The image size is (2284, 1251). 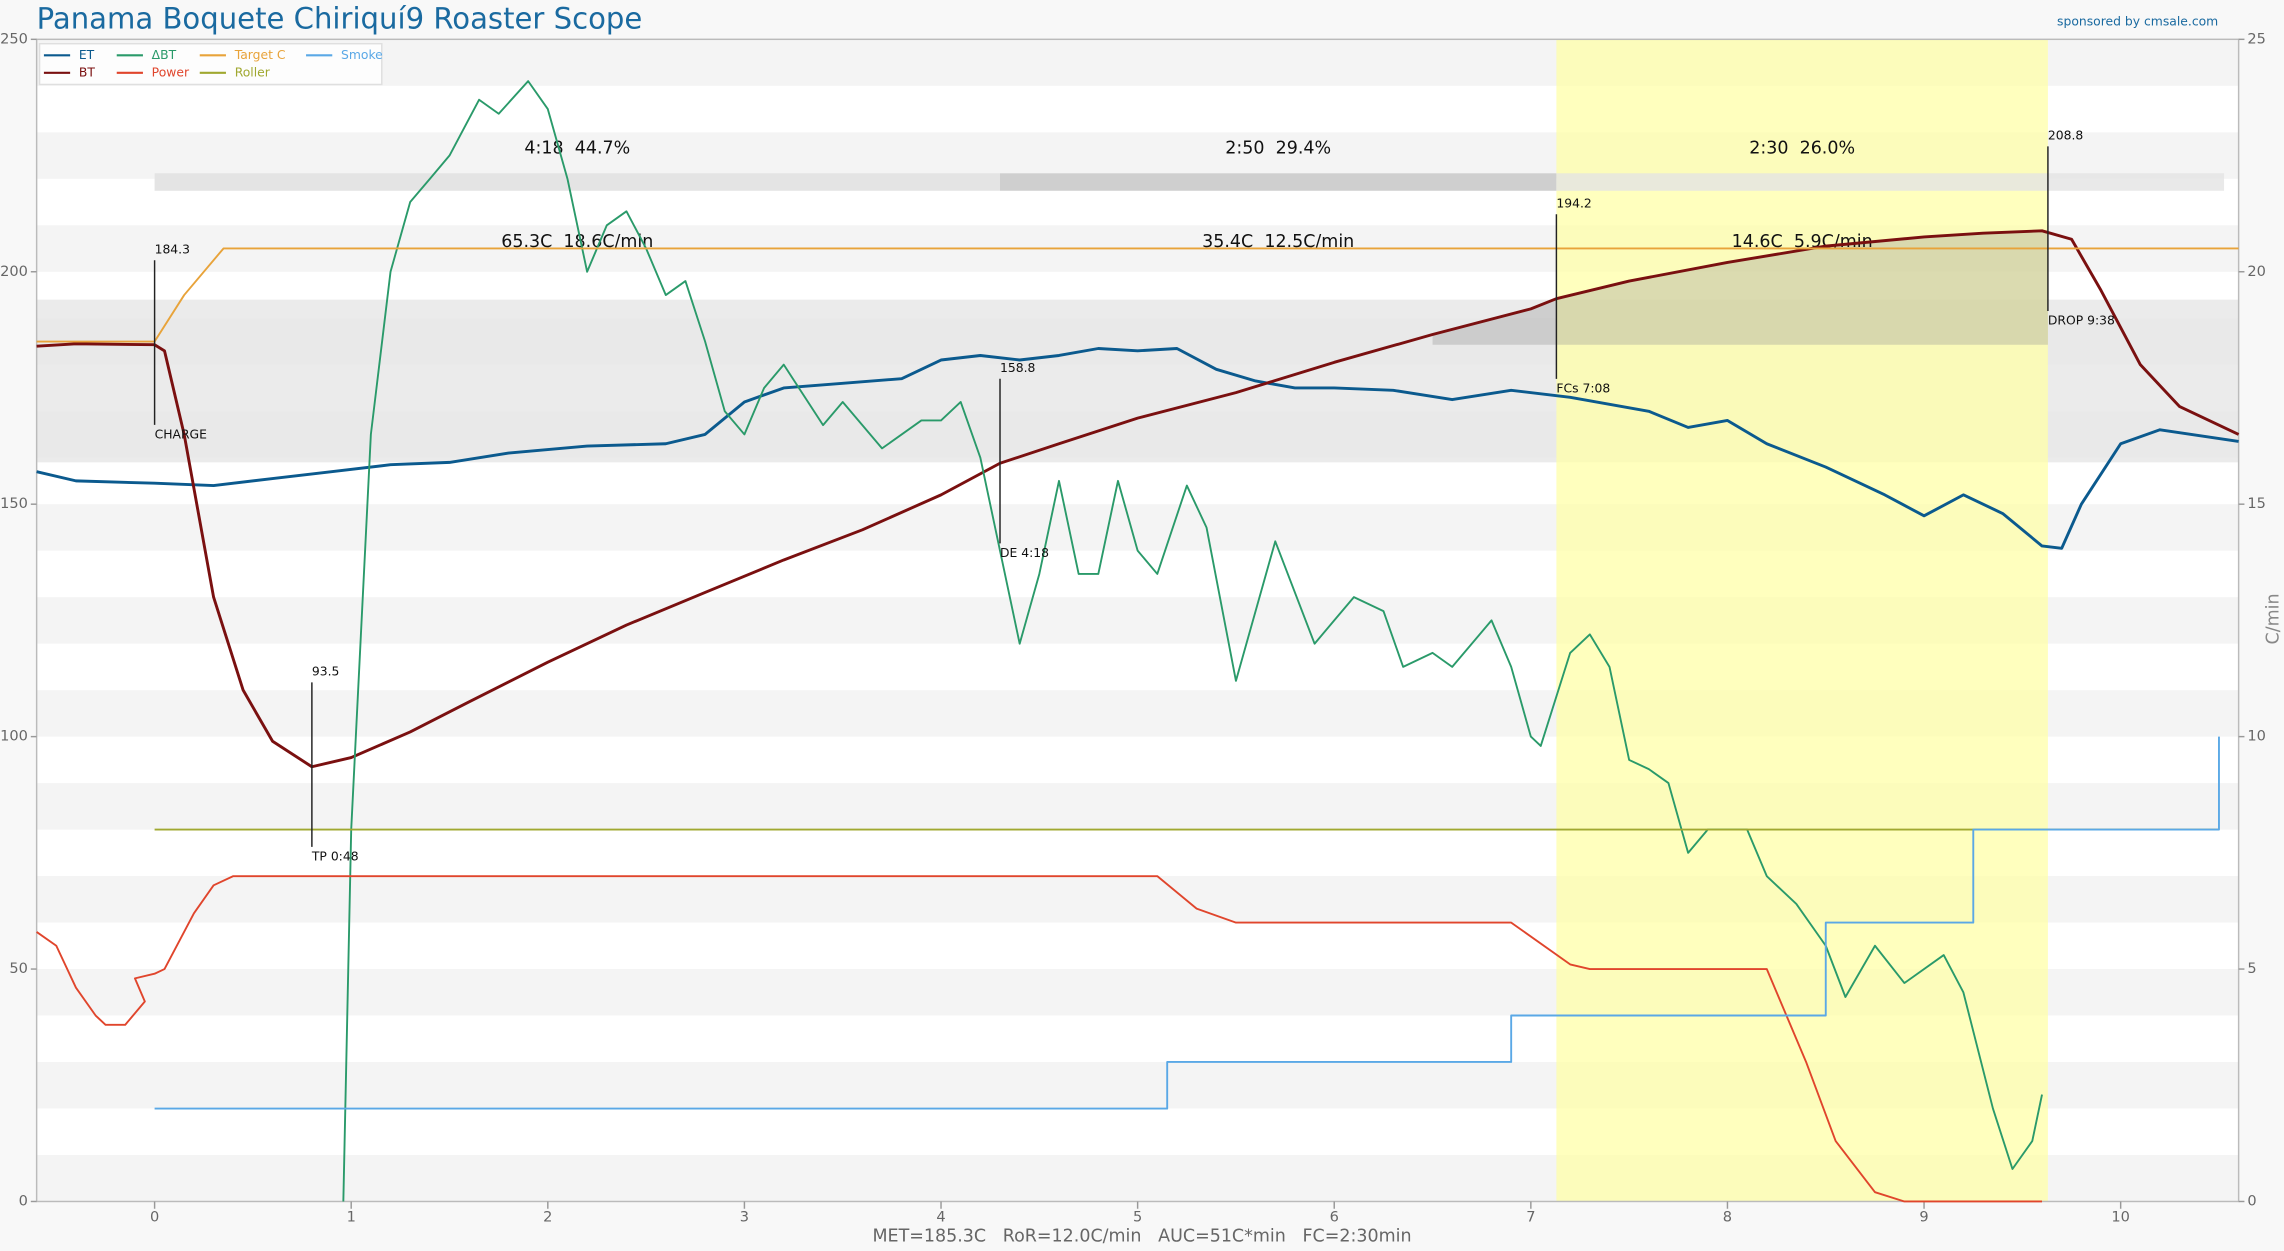 I want to click on y-tick-label: 0, so click(x=23, y=1200).